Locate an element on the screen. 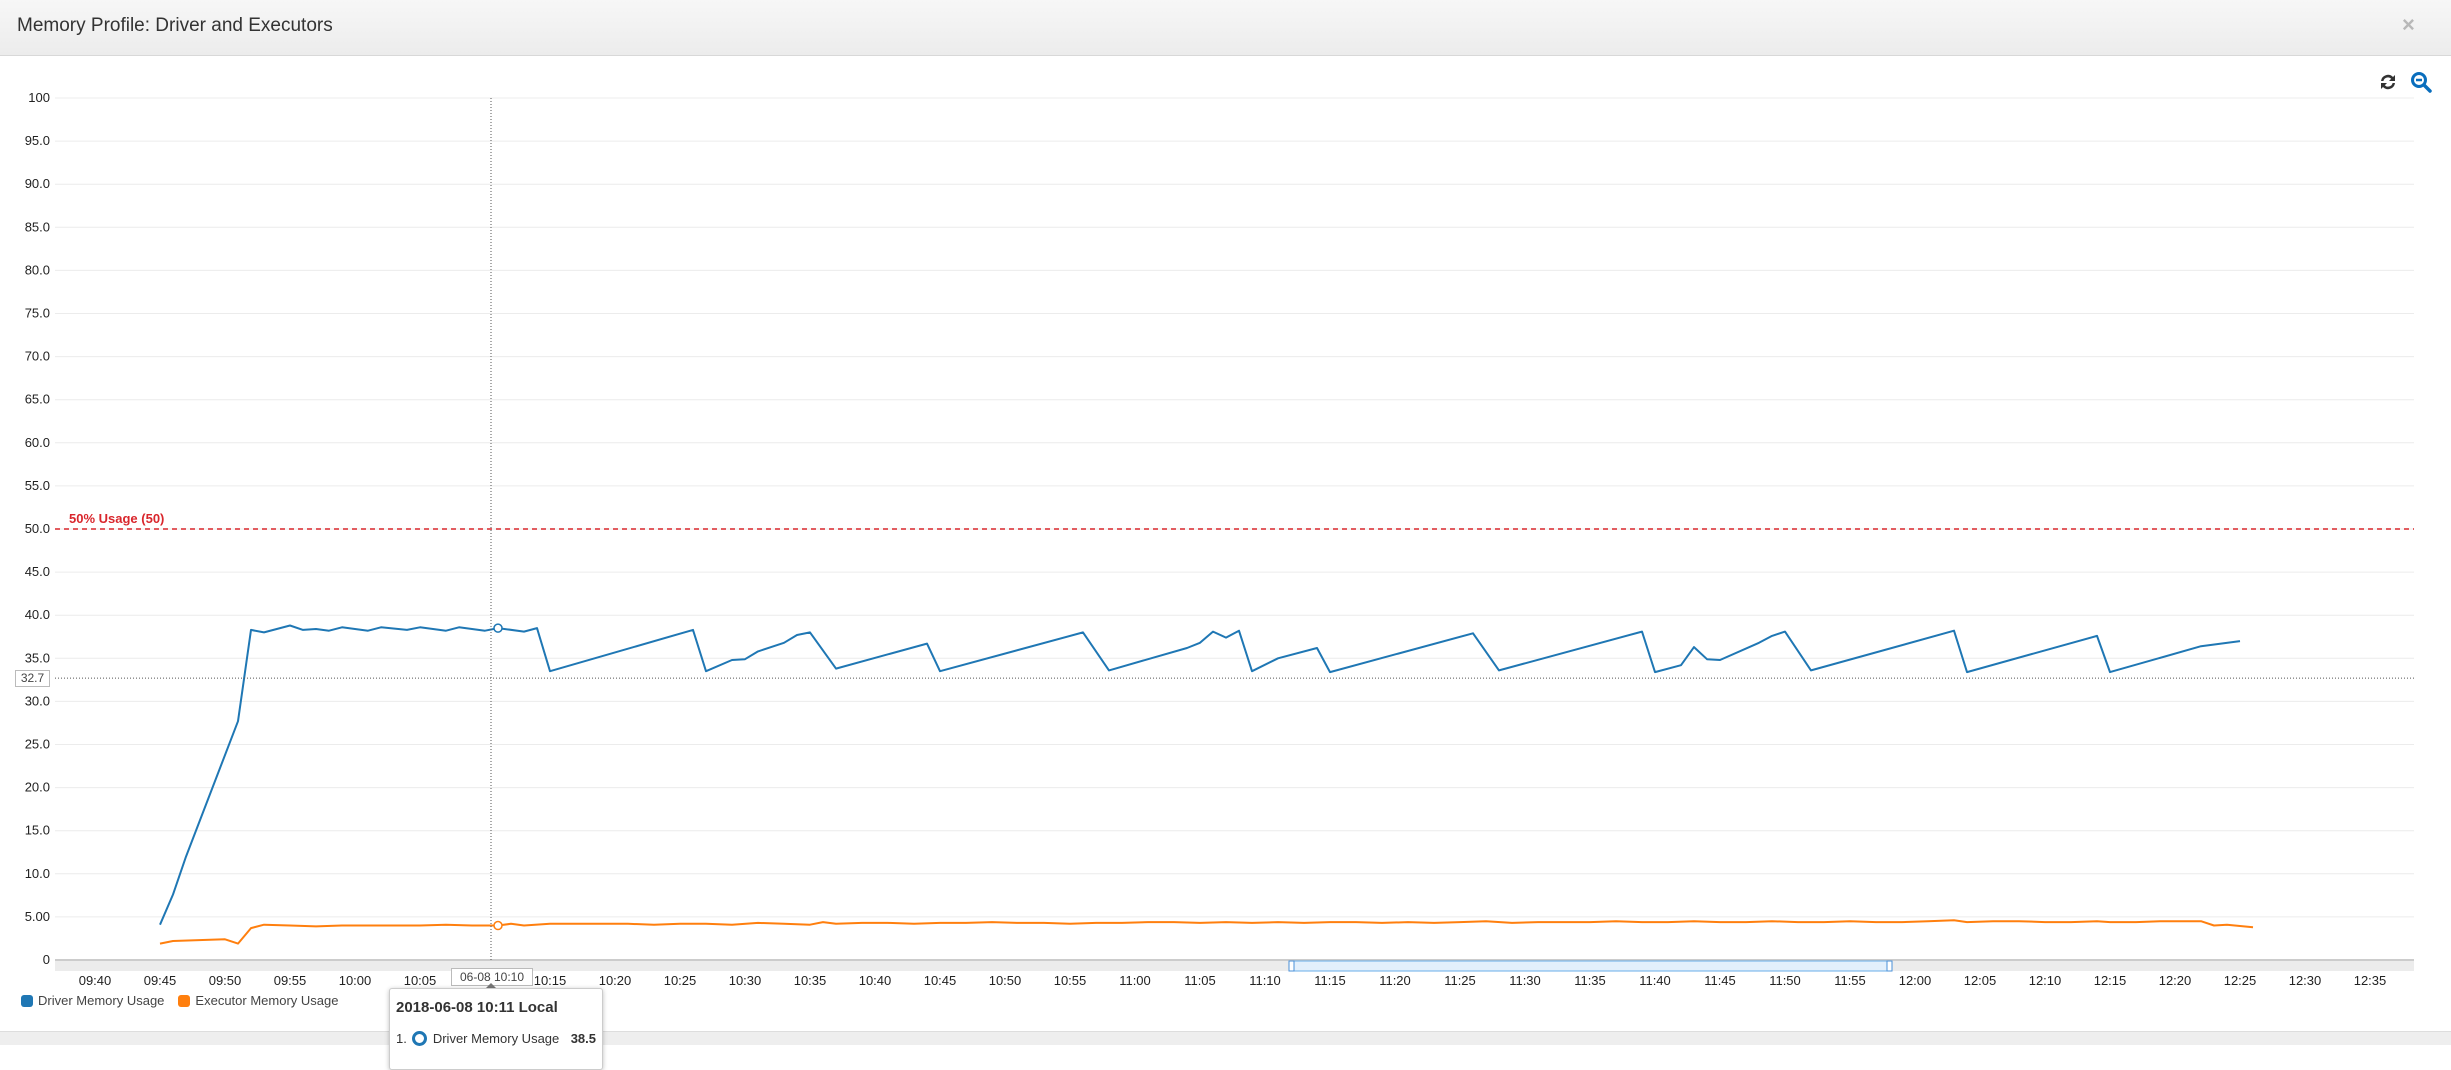 The image size is (2451, 1070). y-tick-label: 0 is located at coordinates (46, 959).